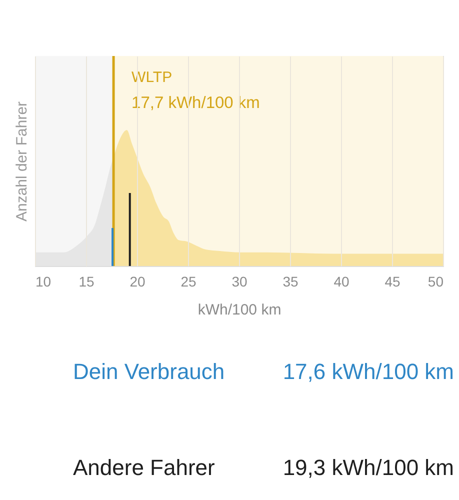  I want to click on x-axis-title: kWh/100 km, so click(240, 310).